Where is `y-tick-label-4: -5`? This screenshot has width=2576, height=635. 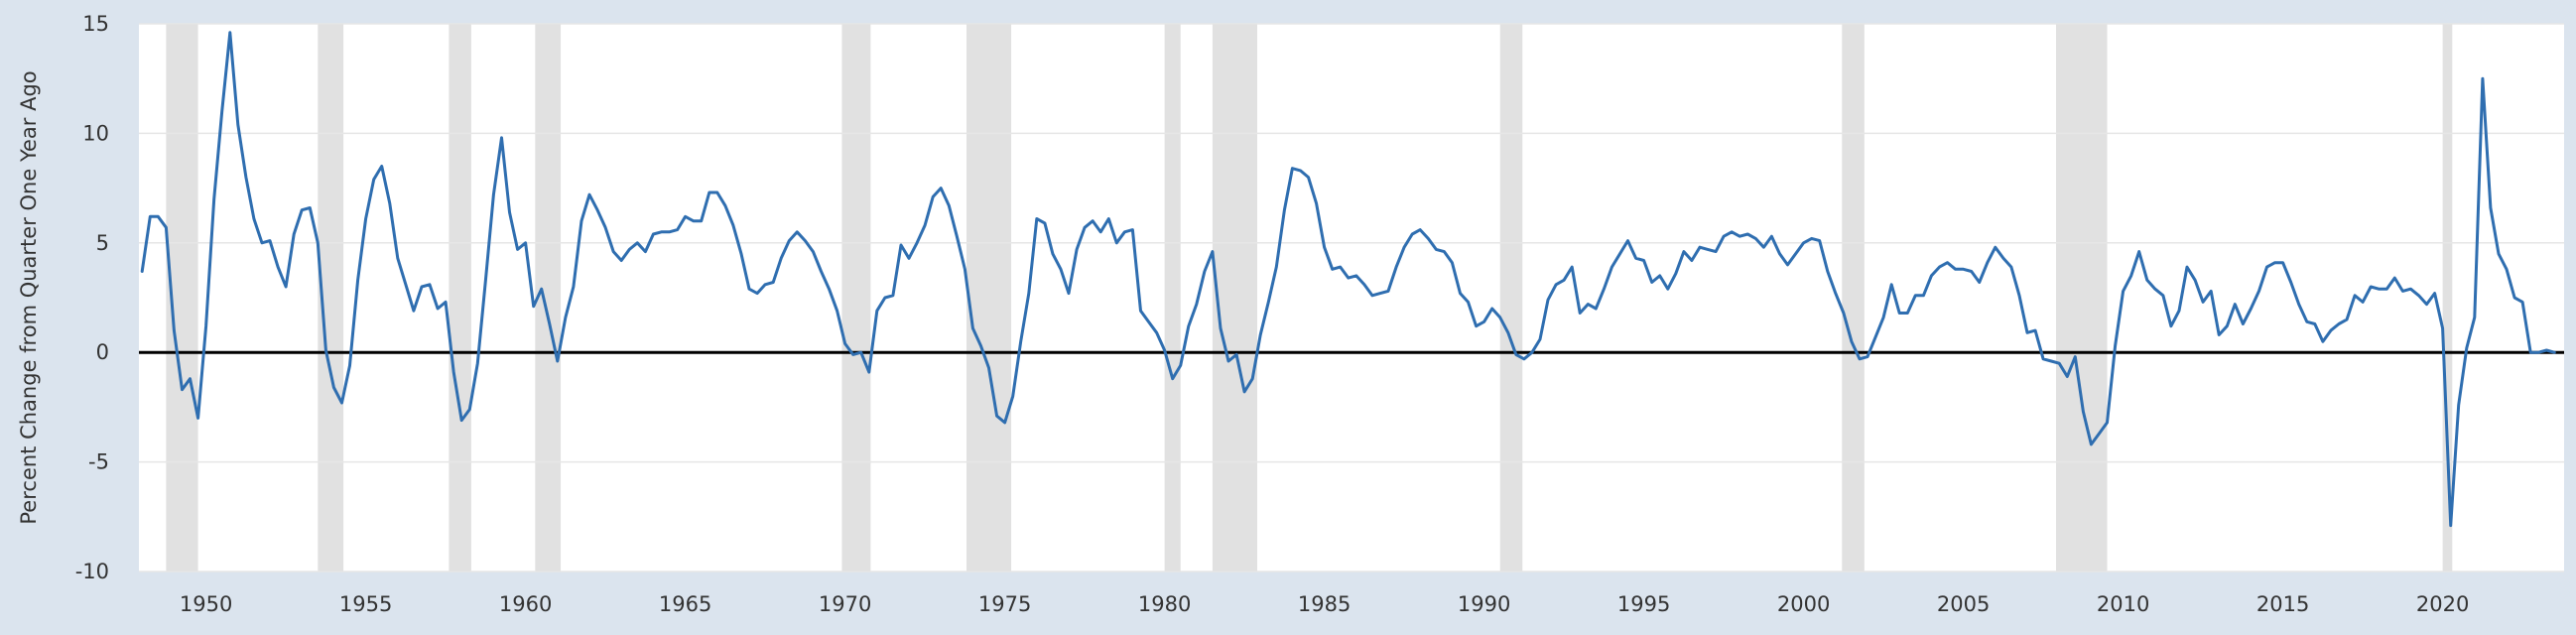
y-tick-label-4: -5 is located at coordinates (99, 462).